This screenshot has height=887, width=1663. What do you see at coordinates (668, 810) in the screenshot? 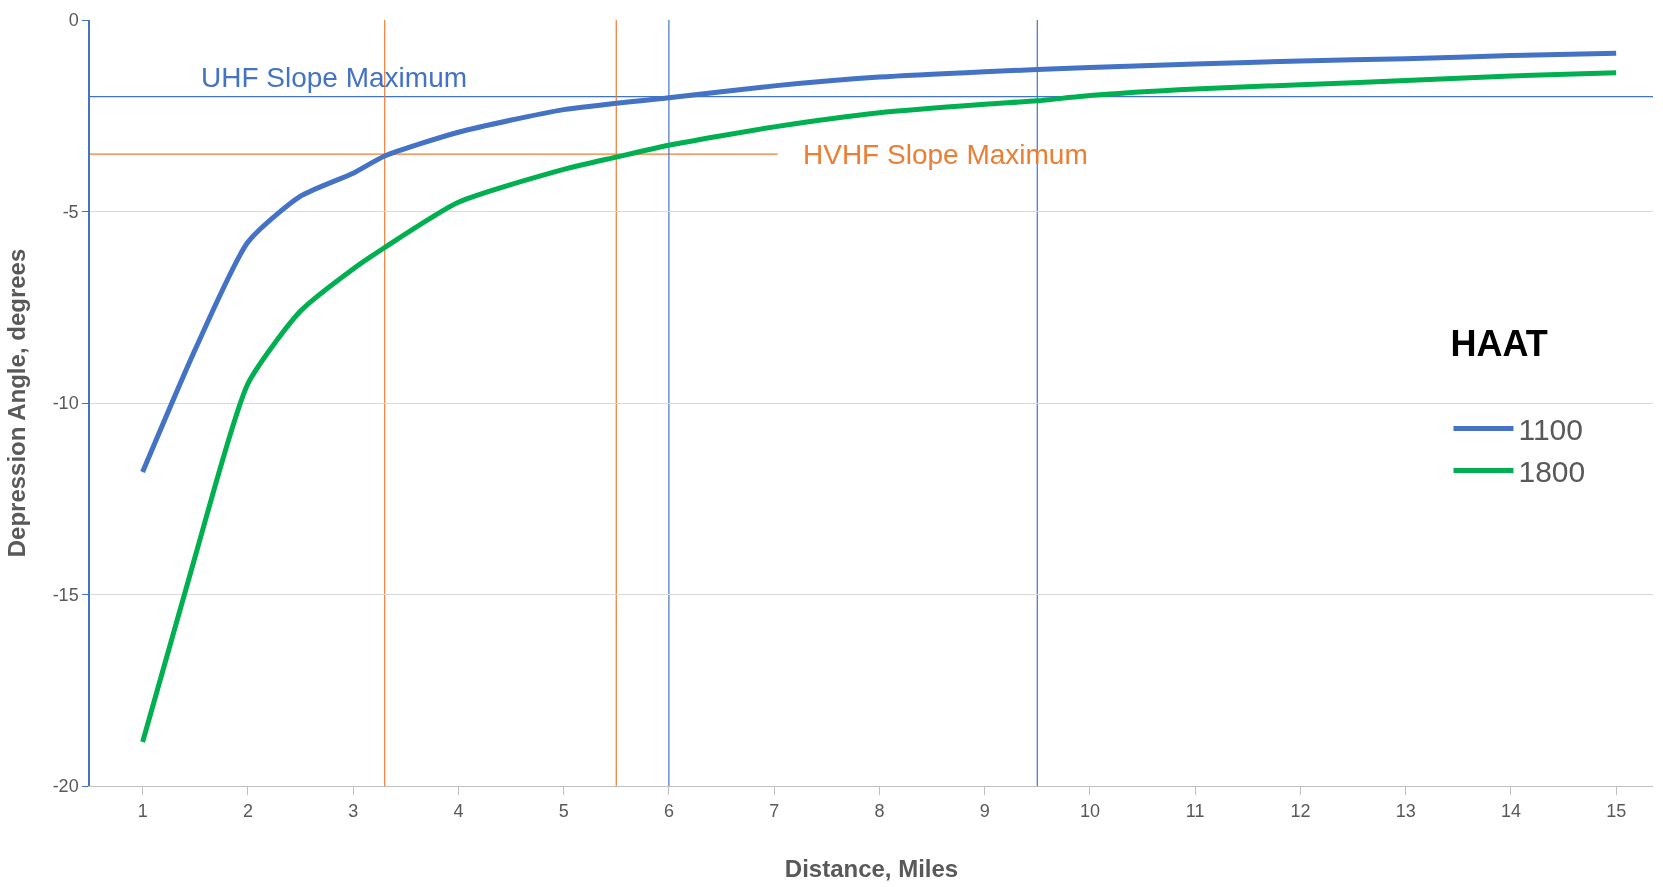
I see `x-tick-label: 6` at bounding box center [668, 810].